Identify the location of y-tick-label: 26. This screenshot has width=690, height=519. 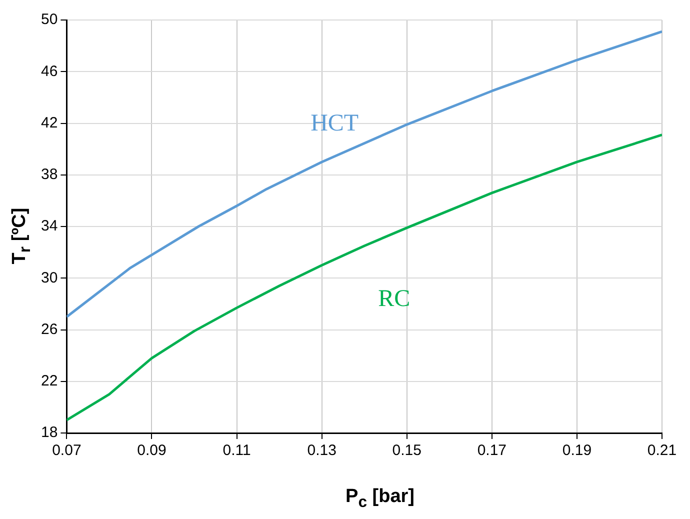
(49, 329).